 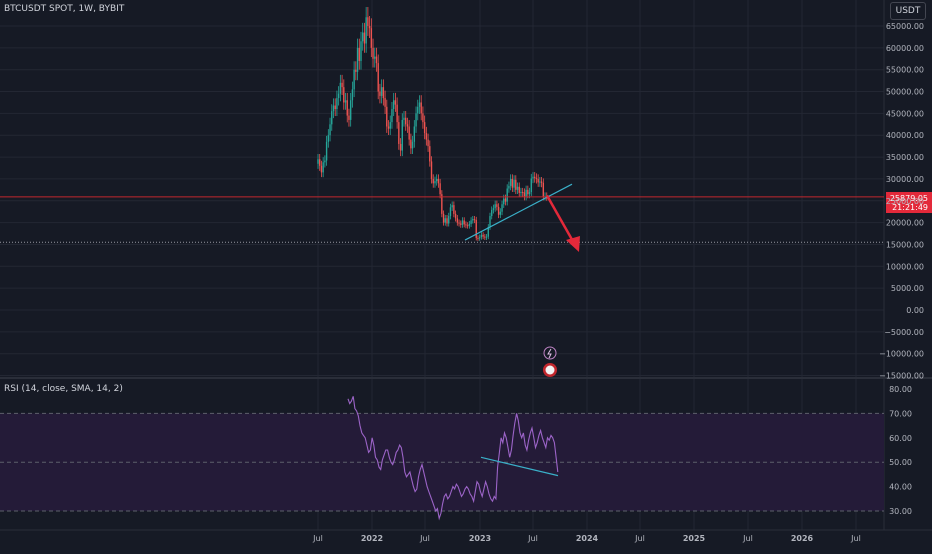 I want to click on rsi-tick-label: 70.00, so click(x=900, y=413).